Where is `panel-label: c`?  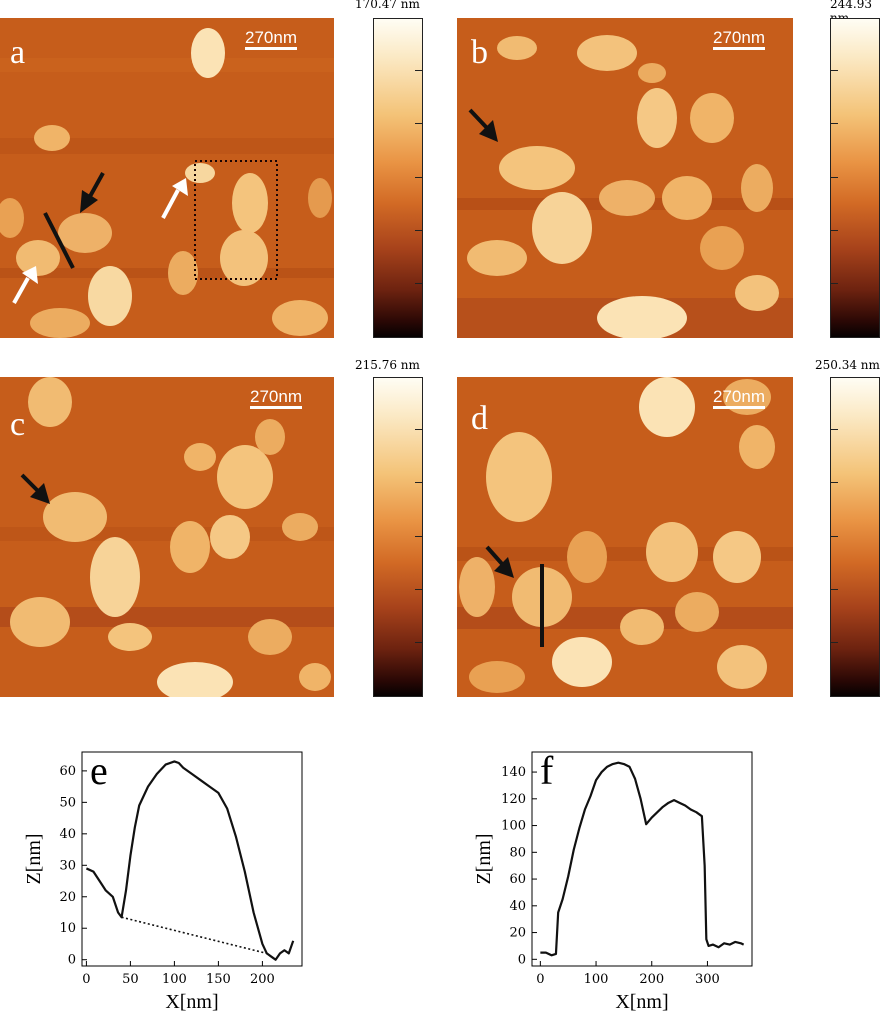
panel-label: c is located at coordinates (18, 424).